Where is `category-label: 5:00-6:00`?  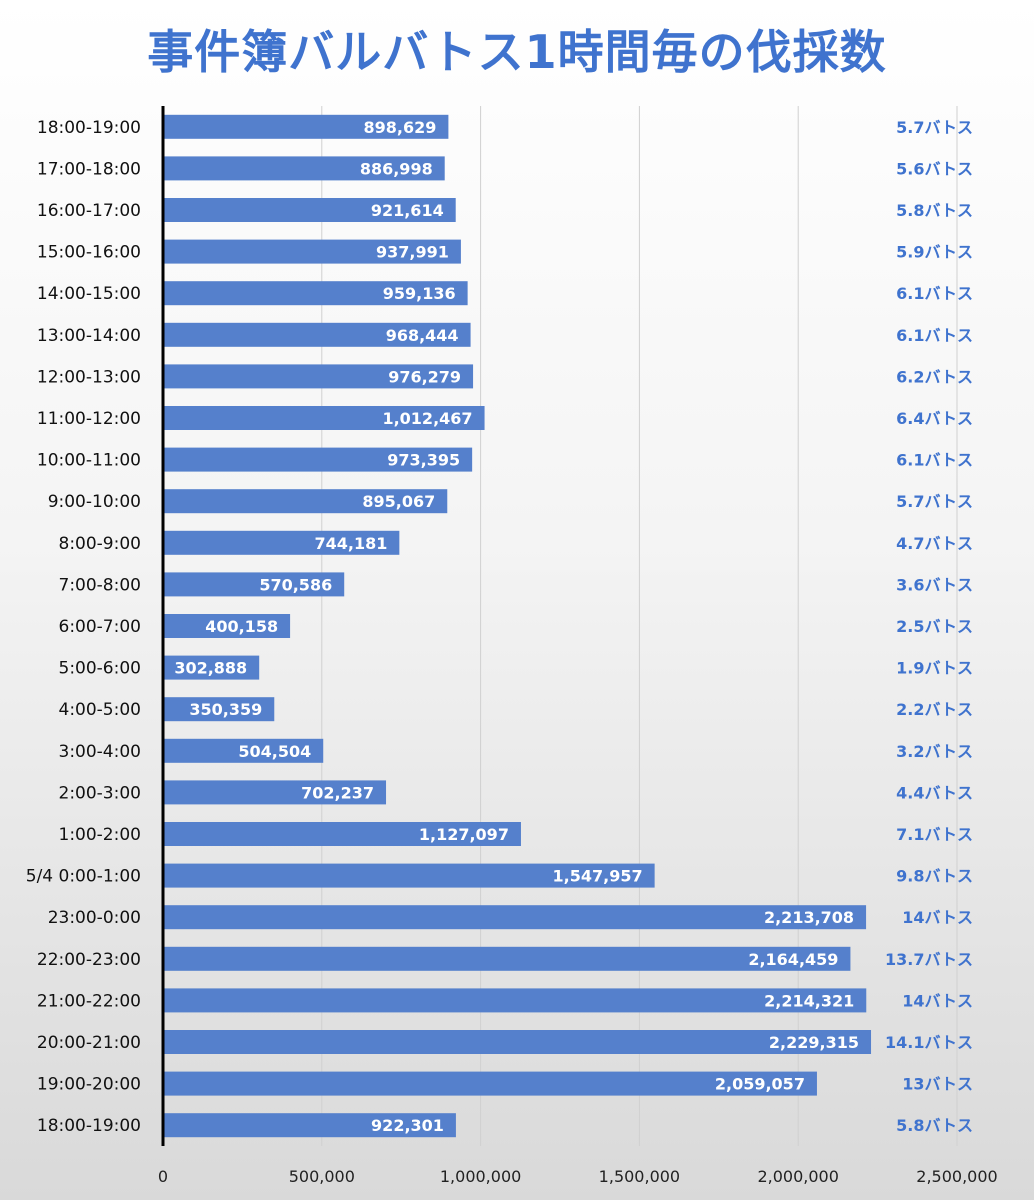
category-label: 5:00-6:00 is located at coordinates (100, 669).